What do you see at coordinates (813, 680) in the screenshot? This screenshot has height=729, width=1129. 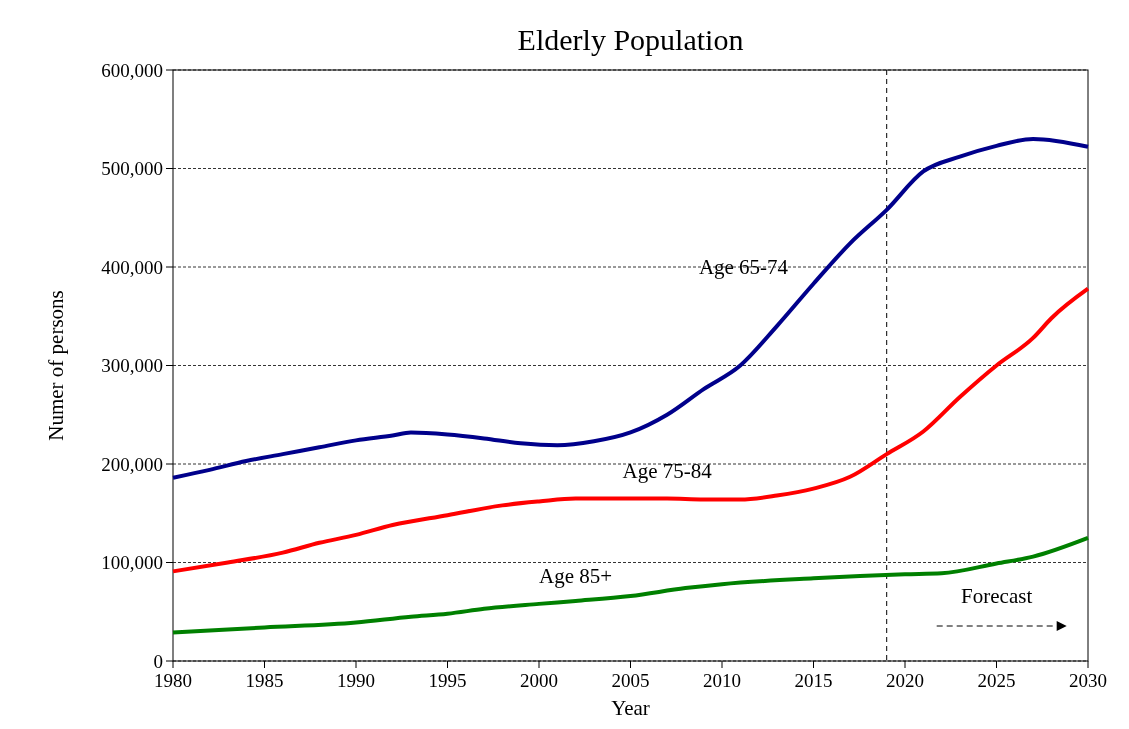 I see `x-tick-label: 2015` at bounding box center [813, 680].